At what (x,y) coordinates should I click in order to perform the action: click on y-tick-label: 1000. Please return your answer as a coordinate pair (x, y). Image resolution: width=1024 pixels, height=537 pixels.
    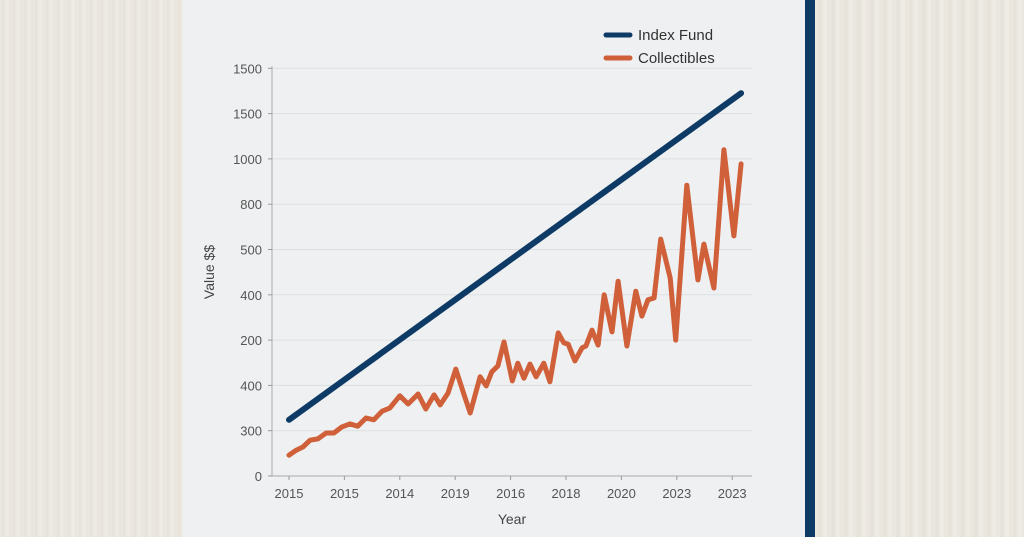
    Looking at the image, I should click on (247, 159).